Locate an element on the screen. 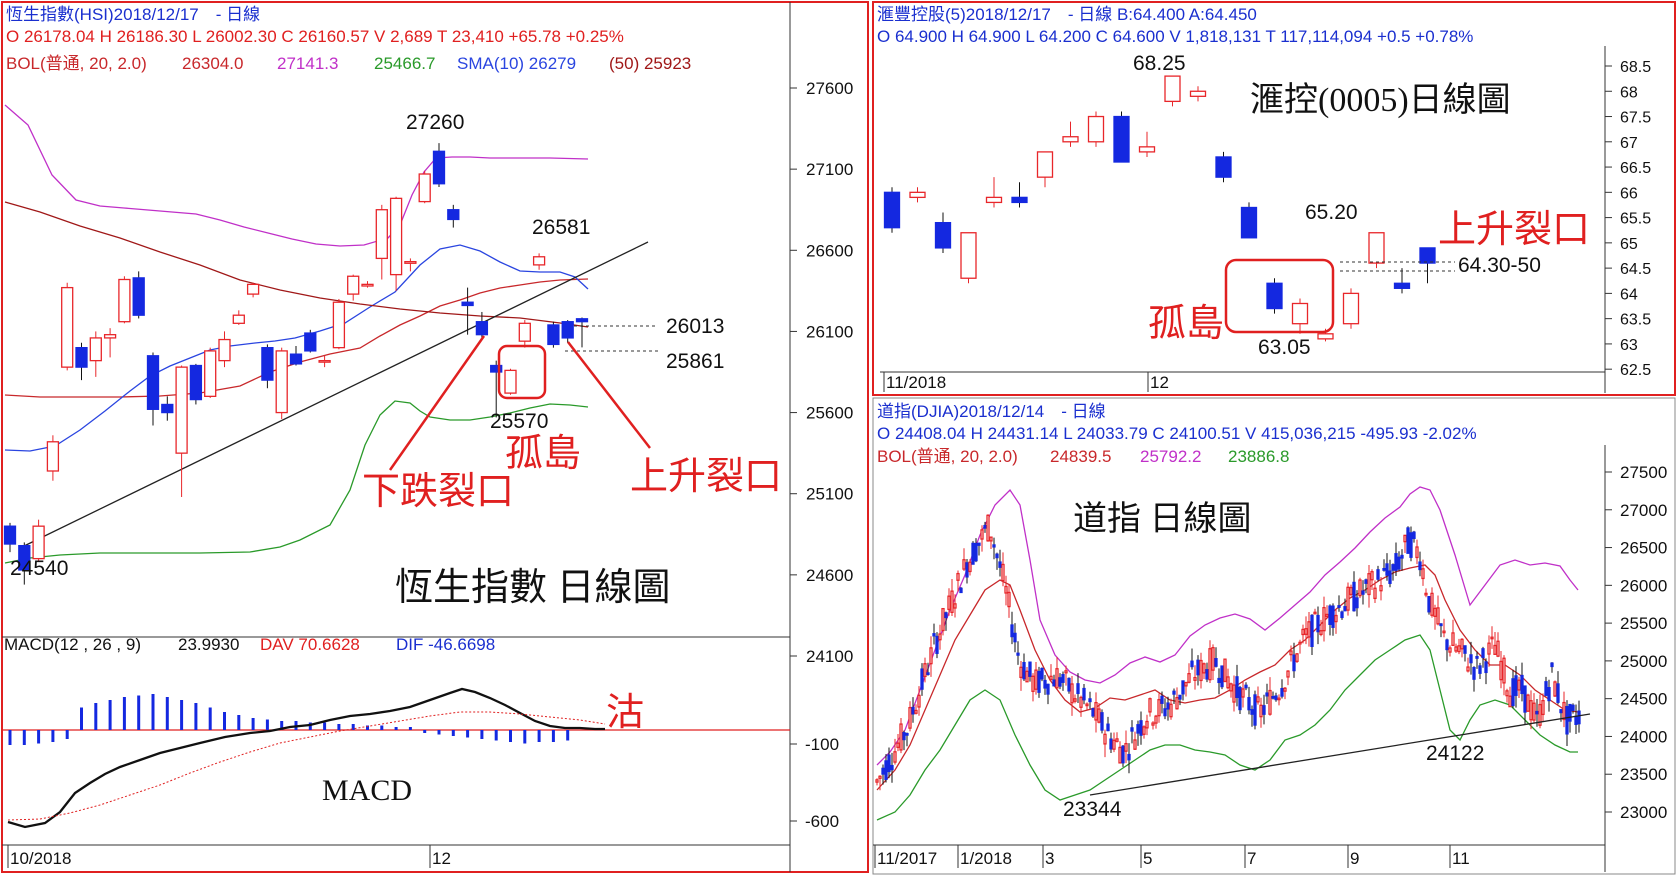 This screenshot has height=881, width=1677. dji-bol-lower-line is located at coordinates (1227, 727).